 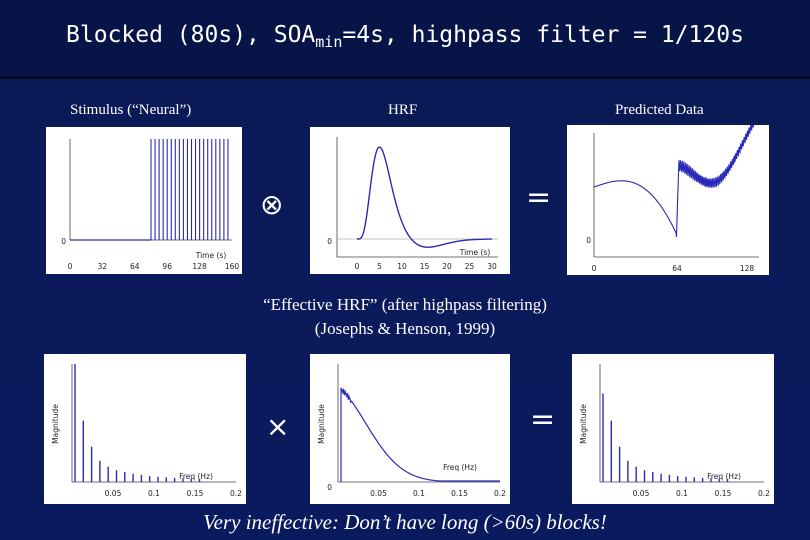 I want to click on predicted-spectrum-plot: Magnitude Freq (Hz) 0.05 0.1 0.15 0.2, so click(x=673, y=429).